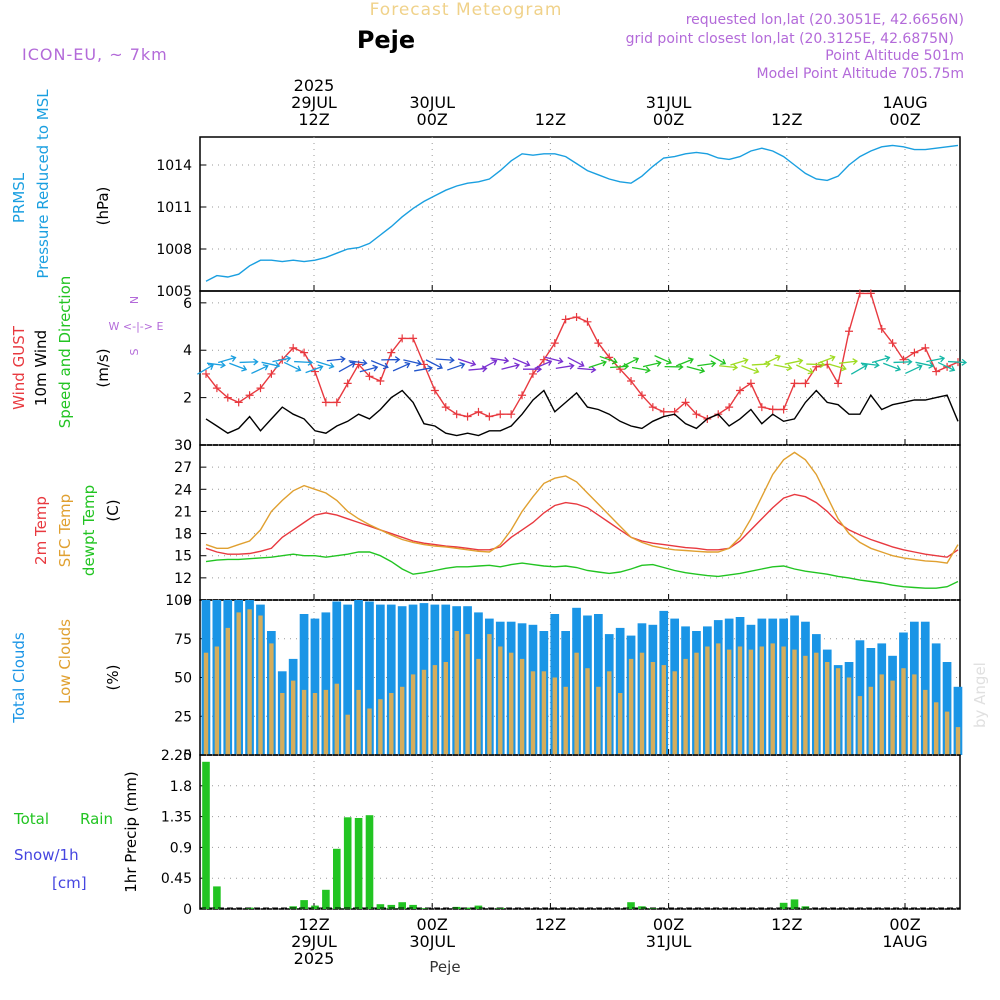 The image size is (1000, 1000). I want to click on unit-label: (C), so click(113, 510).